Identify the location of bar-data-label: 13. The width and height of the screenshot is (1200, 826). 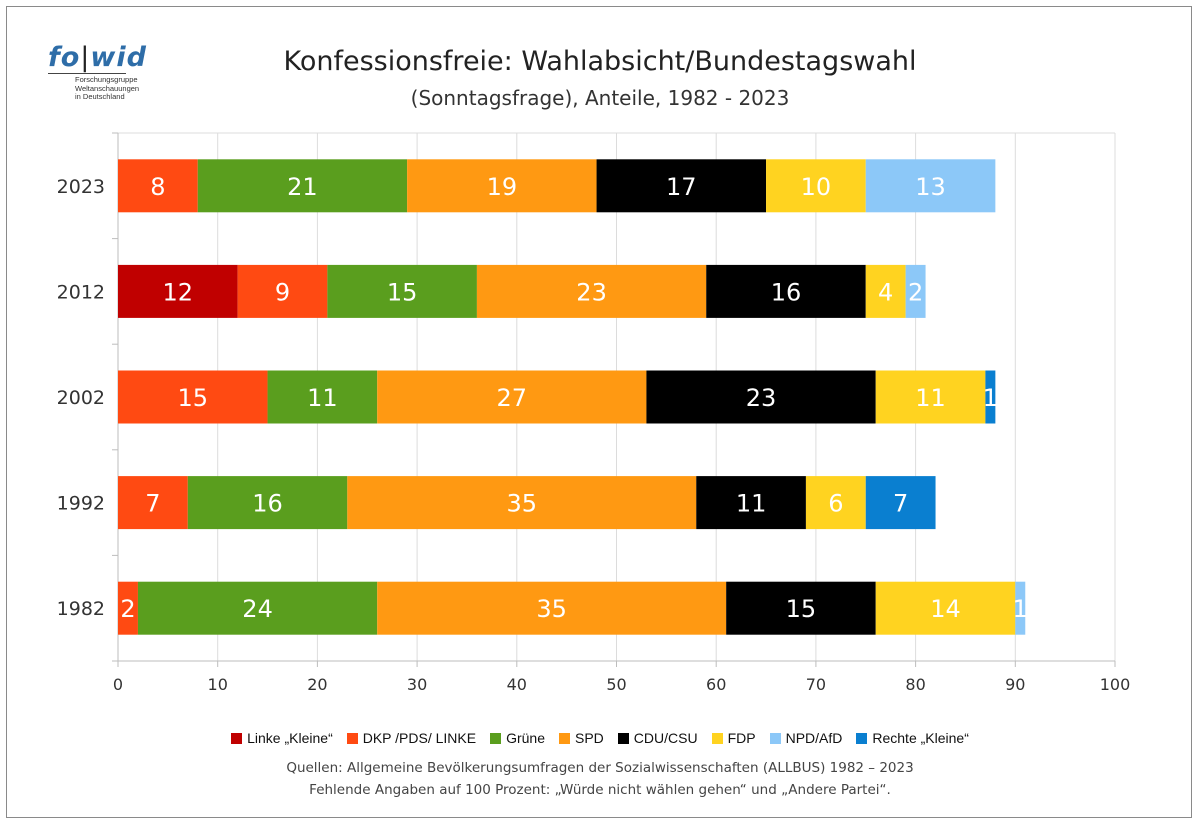
(930, 187).